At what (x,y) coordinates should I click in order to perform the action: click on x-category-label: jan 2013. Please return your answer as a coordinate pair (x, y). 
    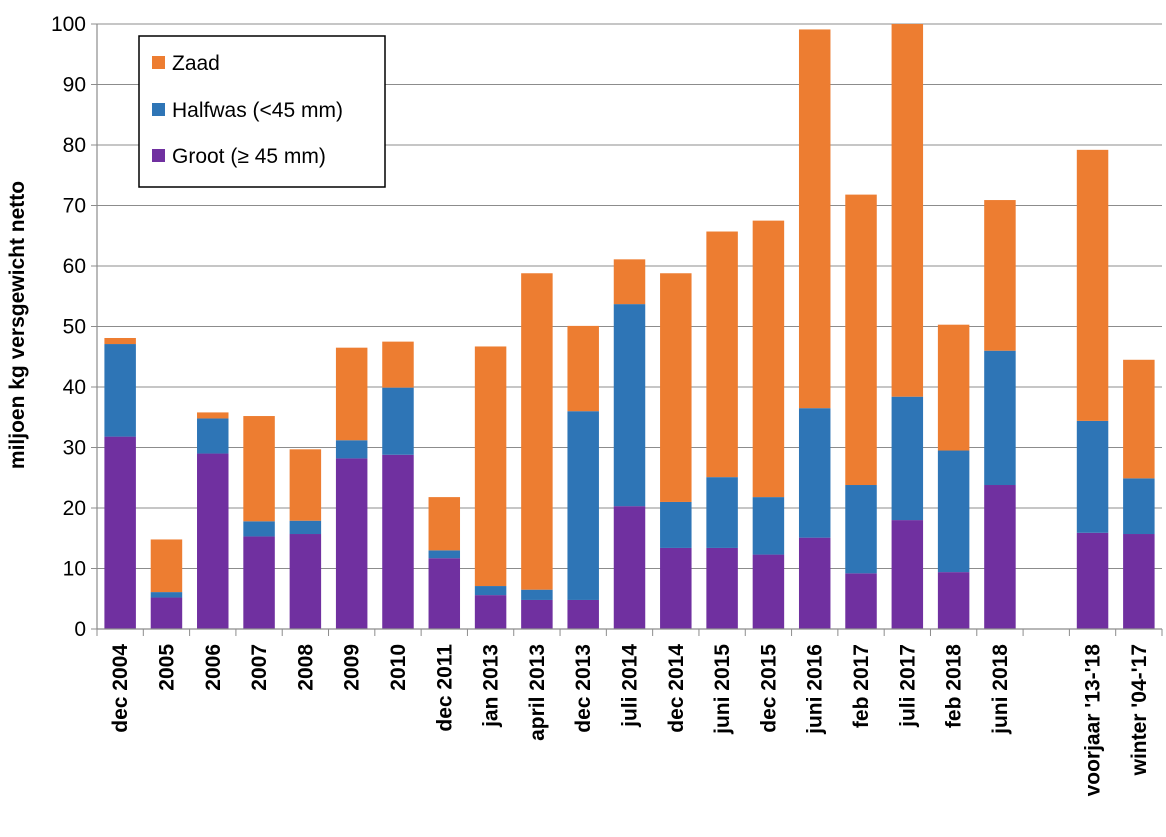
    Looking at the image, I should click on (491, 686).